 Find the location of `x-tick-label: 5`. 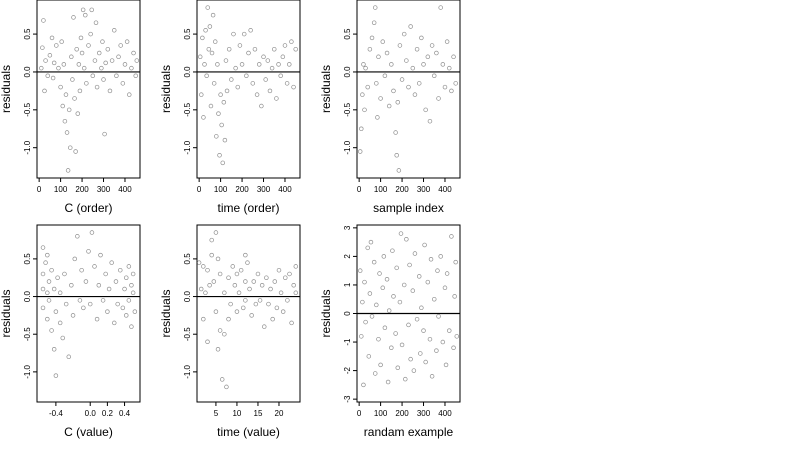

x-tick-label: 5 is located at coordinates (216, 413).